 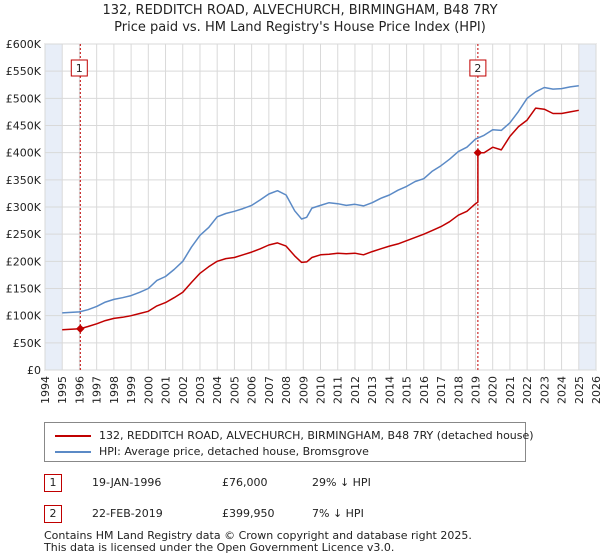 I want to click on x-tick-label: 2009, so click(x=303, y=390).